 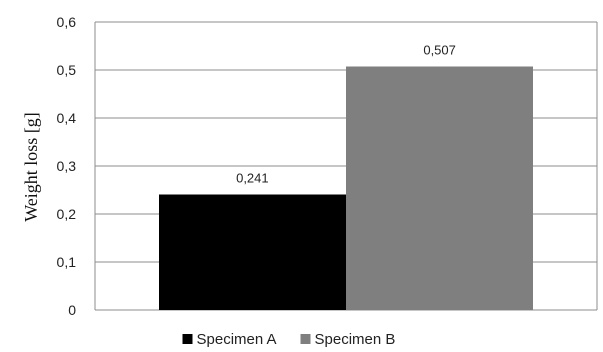 I want to click on y-axis-ticks: 0 0,1 0,2 0,3 0,4 0,5 0,6, so click(x=67, y=166).